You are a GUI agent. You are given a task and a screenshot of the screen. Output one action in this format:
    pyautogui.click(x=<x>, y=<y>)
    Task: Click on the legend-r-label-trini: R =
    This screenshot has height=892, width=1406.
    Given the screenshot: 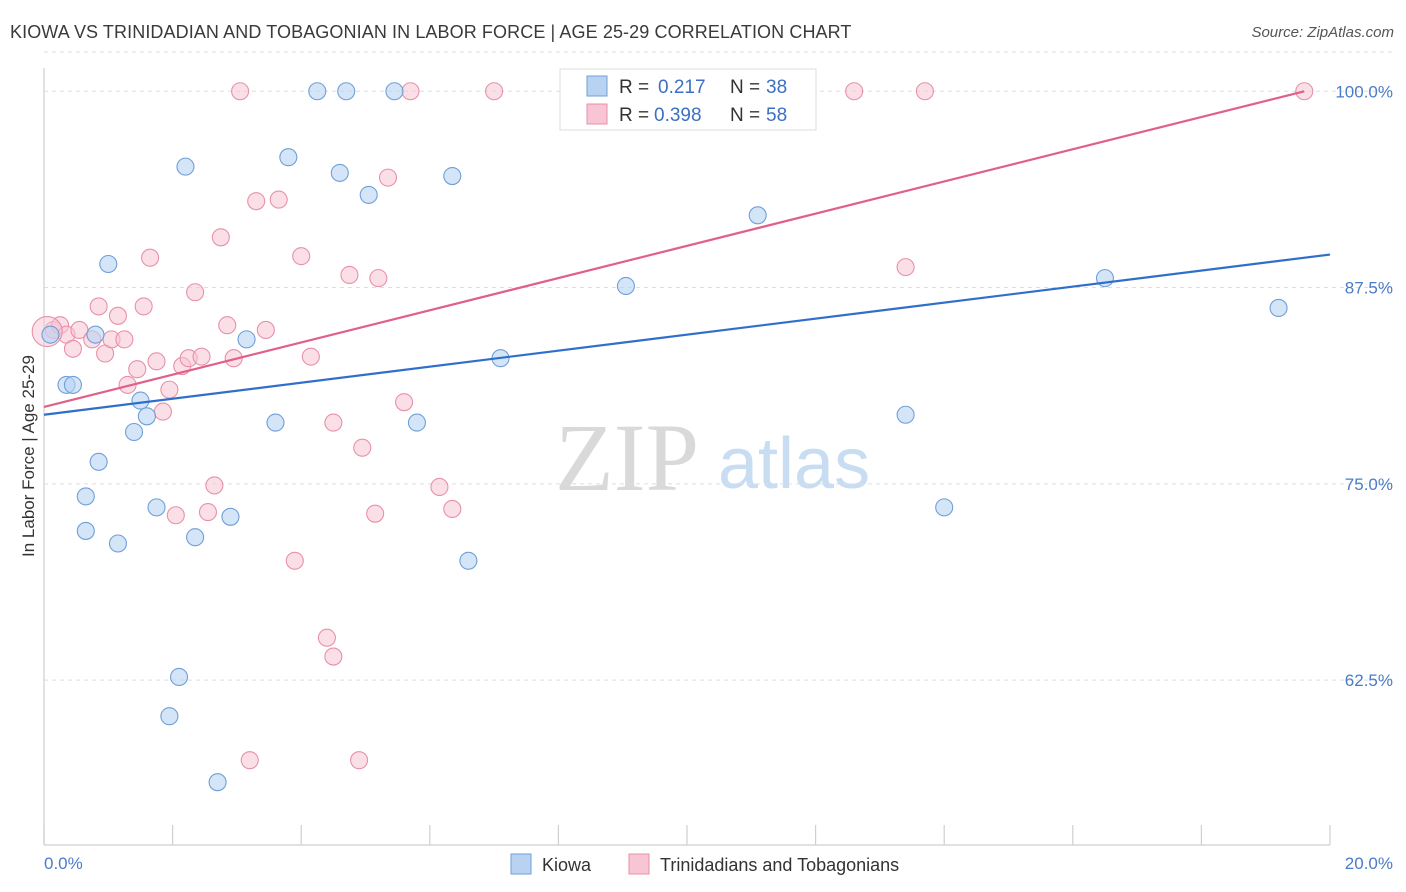 What is the action you would take?
    pyautogui.click(x=634, y=115)
    